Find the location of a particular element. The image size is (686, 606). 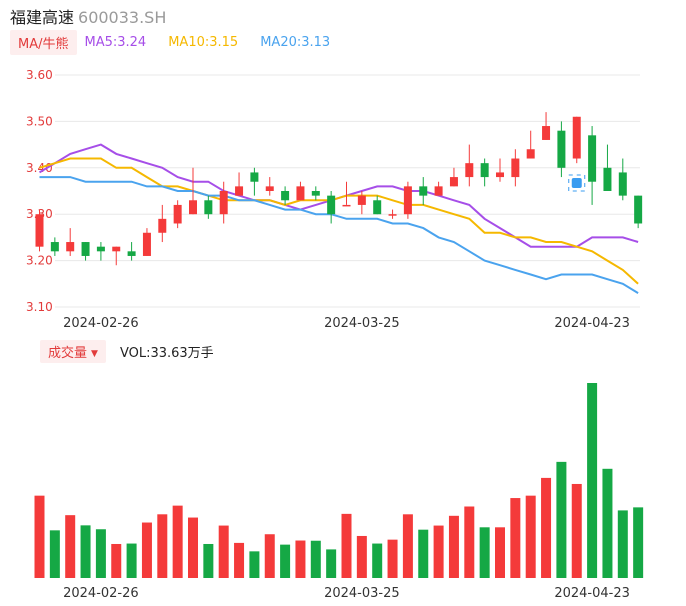

price-tick-label: 3.10 is located at coordinates (39, 307).